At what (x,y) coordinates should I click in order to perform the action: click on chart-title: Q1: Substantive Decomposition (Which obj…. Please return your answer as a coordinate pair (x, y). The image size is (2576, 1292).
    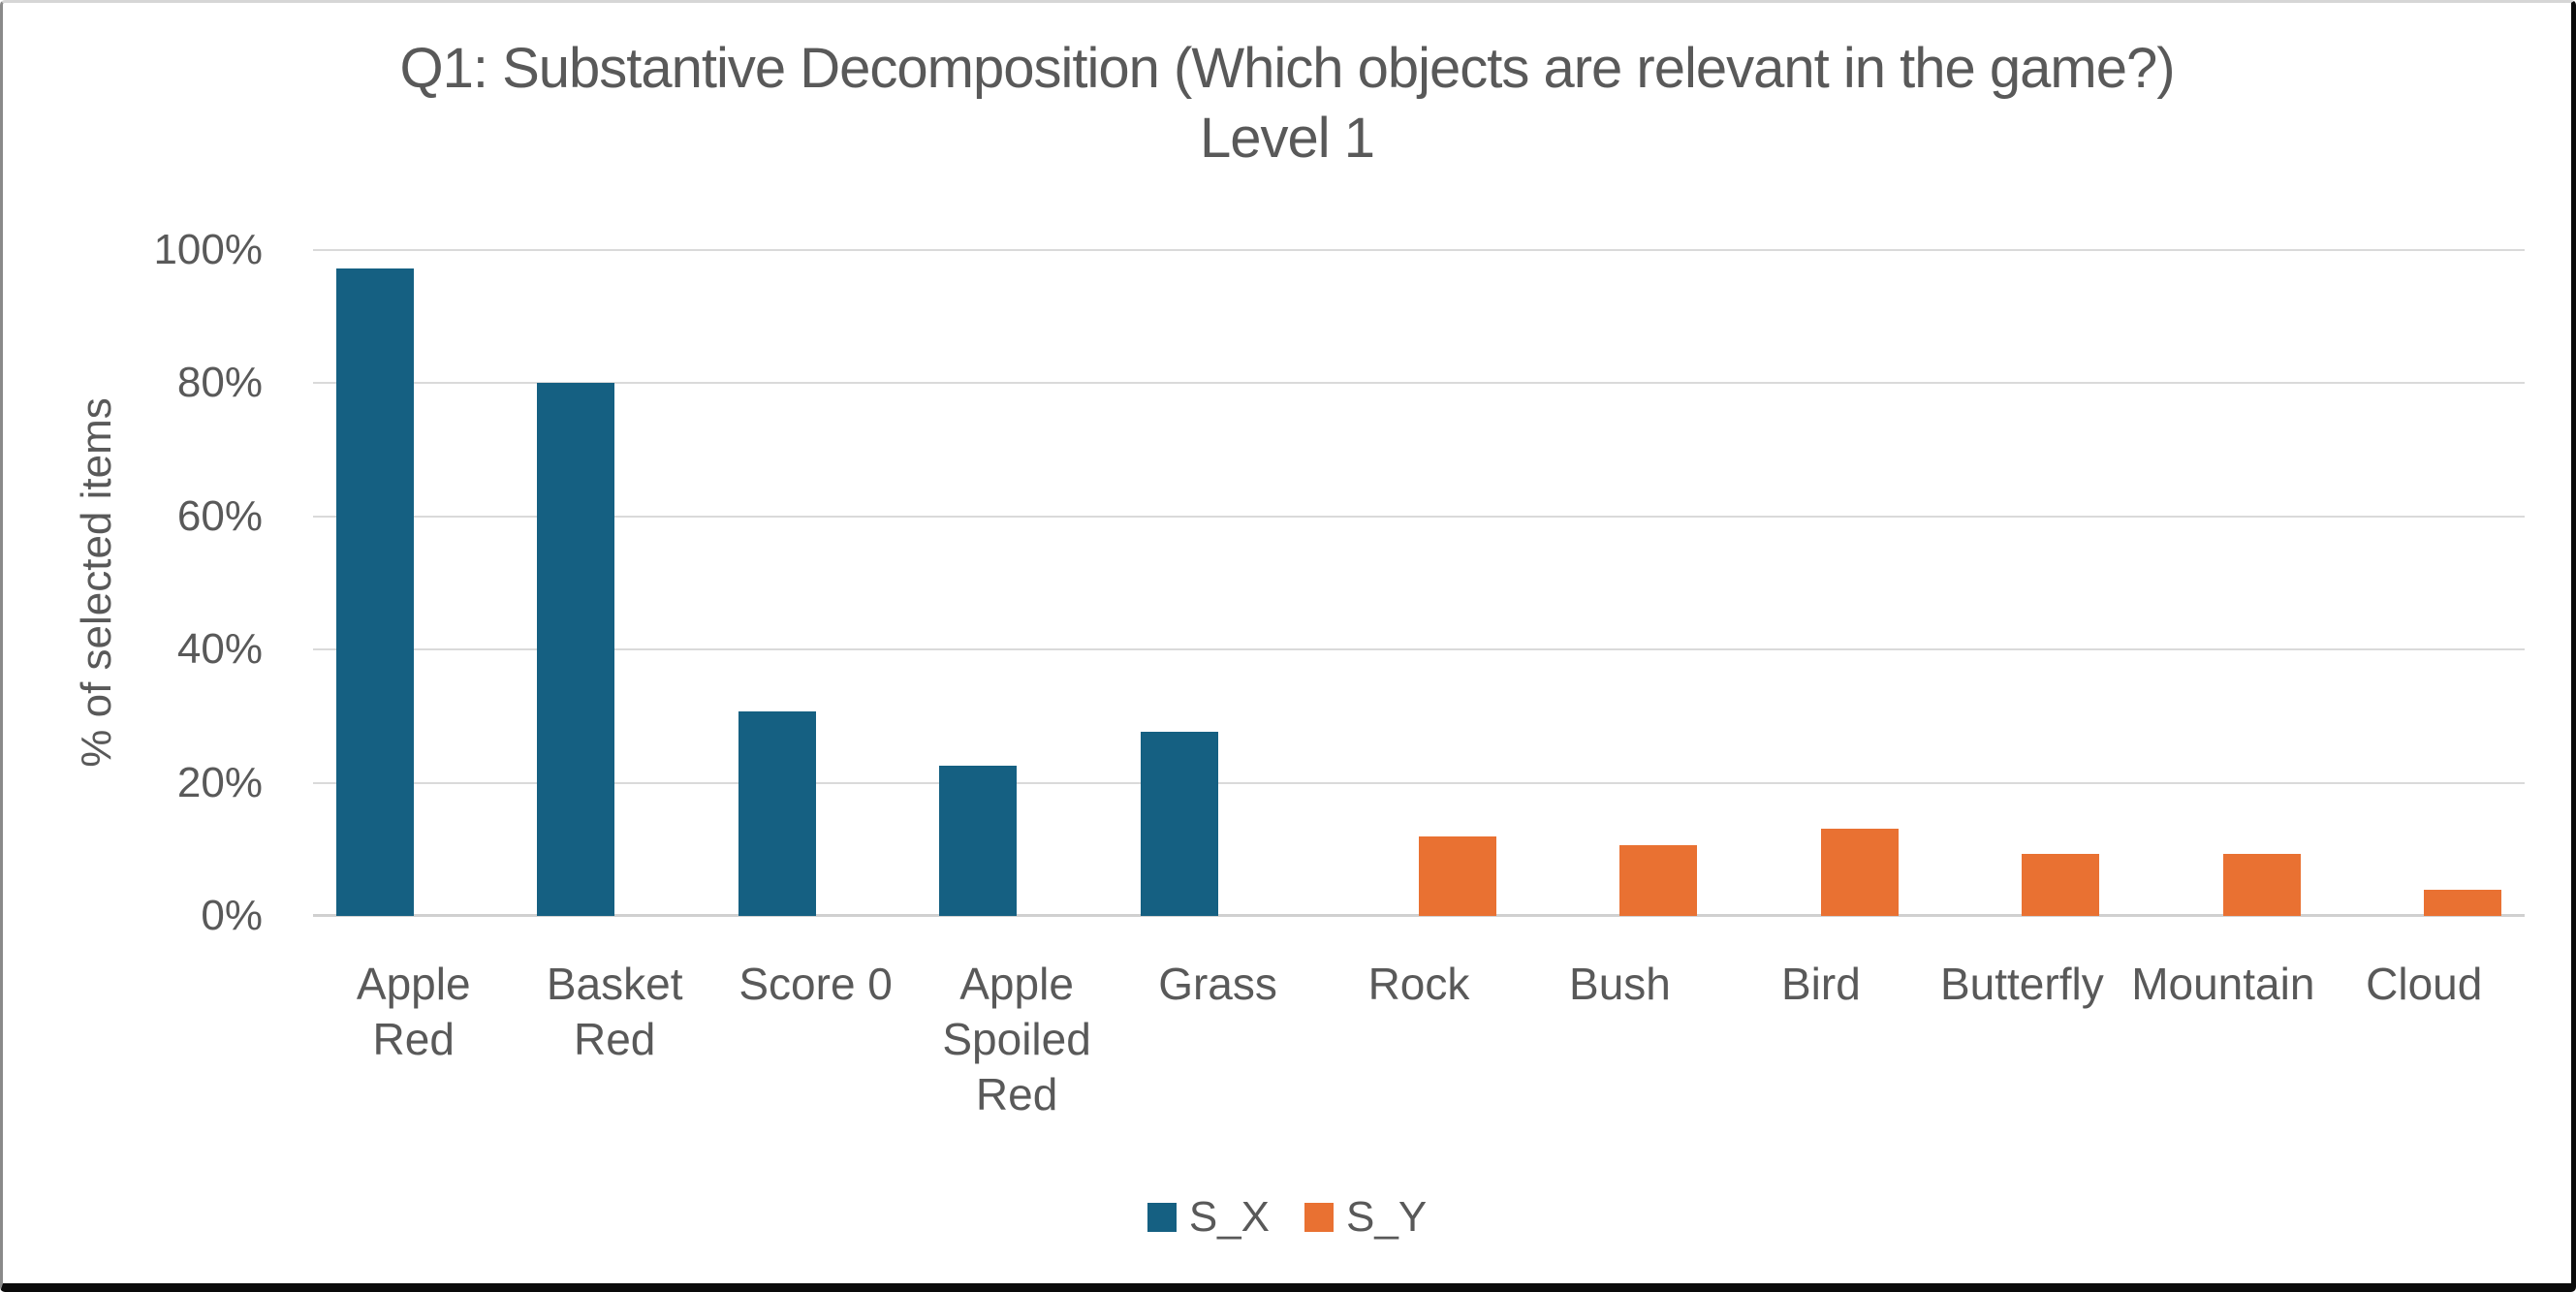
    Looking at the image, I should click on (1287, 103).